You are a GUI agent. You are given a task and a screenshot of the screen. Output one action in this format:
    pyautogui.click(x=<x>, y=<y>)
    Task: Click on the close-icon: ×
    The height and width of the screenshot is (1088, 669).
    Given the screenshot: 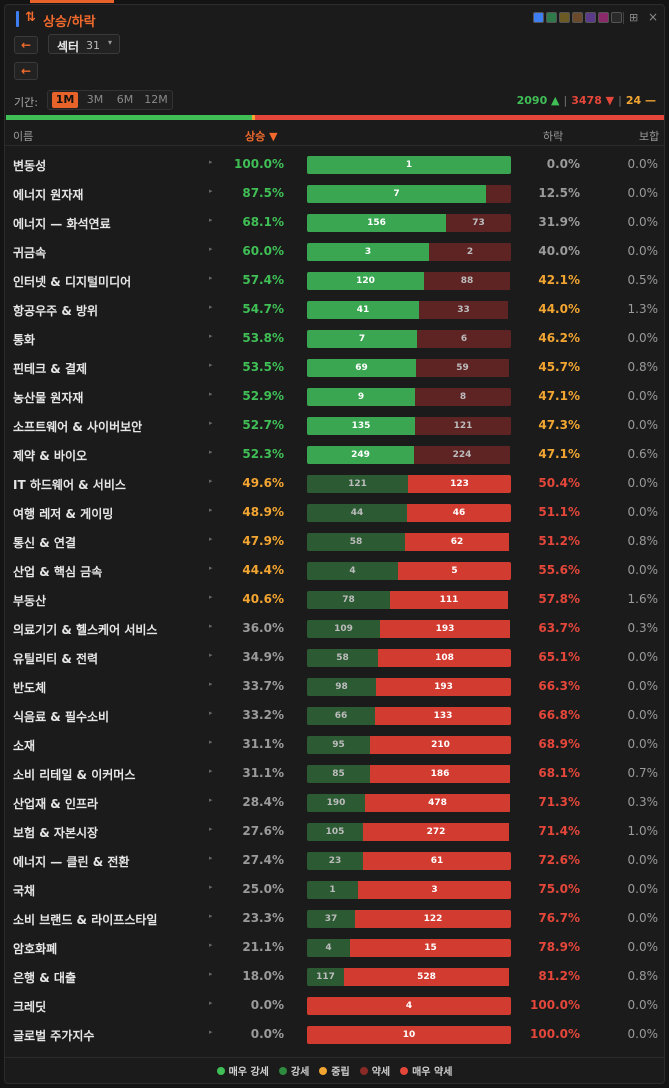 What is the action you would take?
    pyautogui.click(x=653, y=17)
    